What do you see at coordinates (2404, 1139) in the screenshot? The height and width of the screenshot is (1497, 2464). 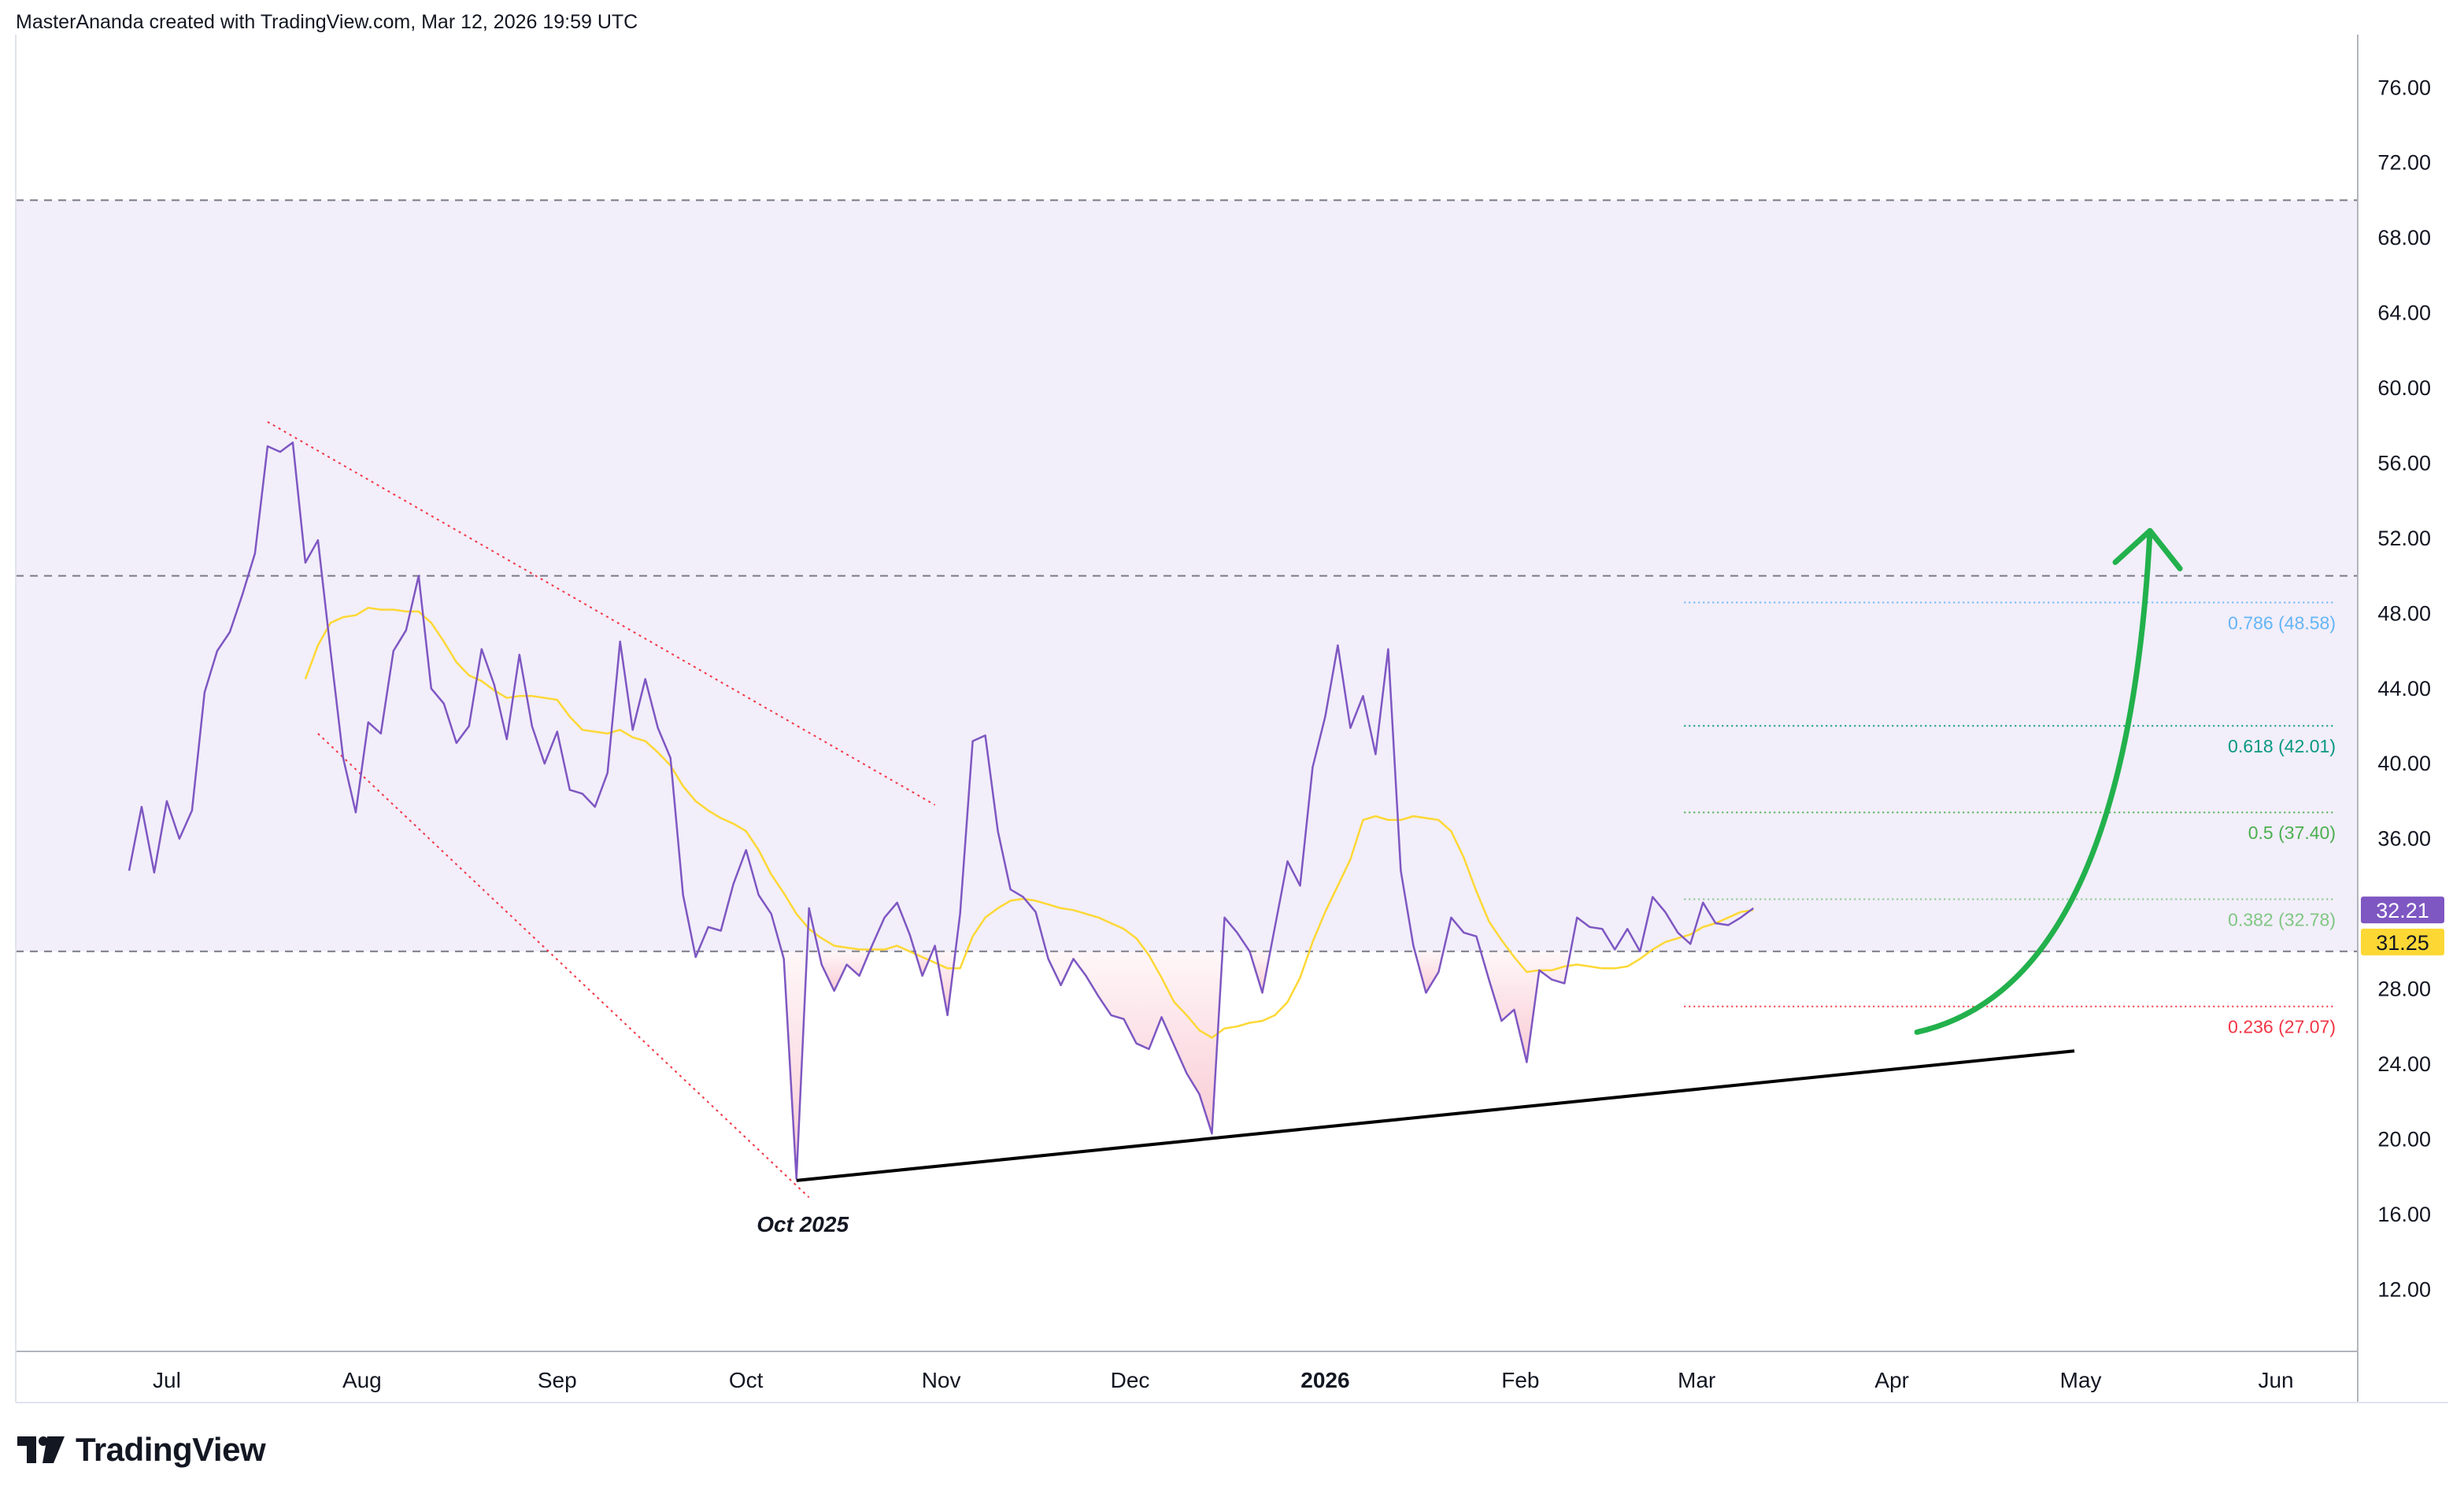 I see `y-tick-label: 20.00` at bounding box center [2404, 1139].